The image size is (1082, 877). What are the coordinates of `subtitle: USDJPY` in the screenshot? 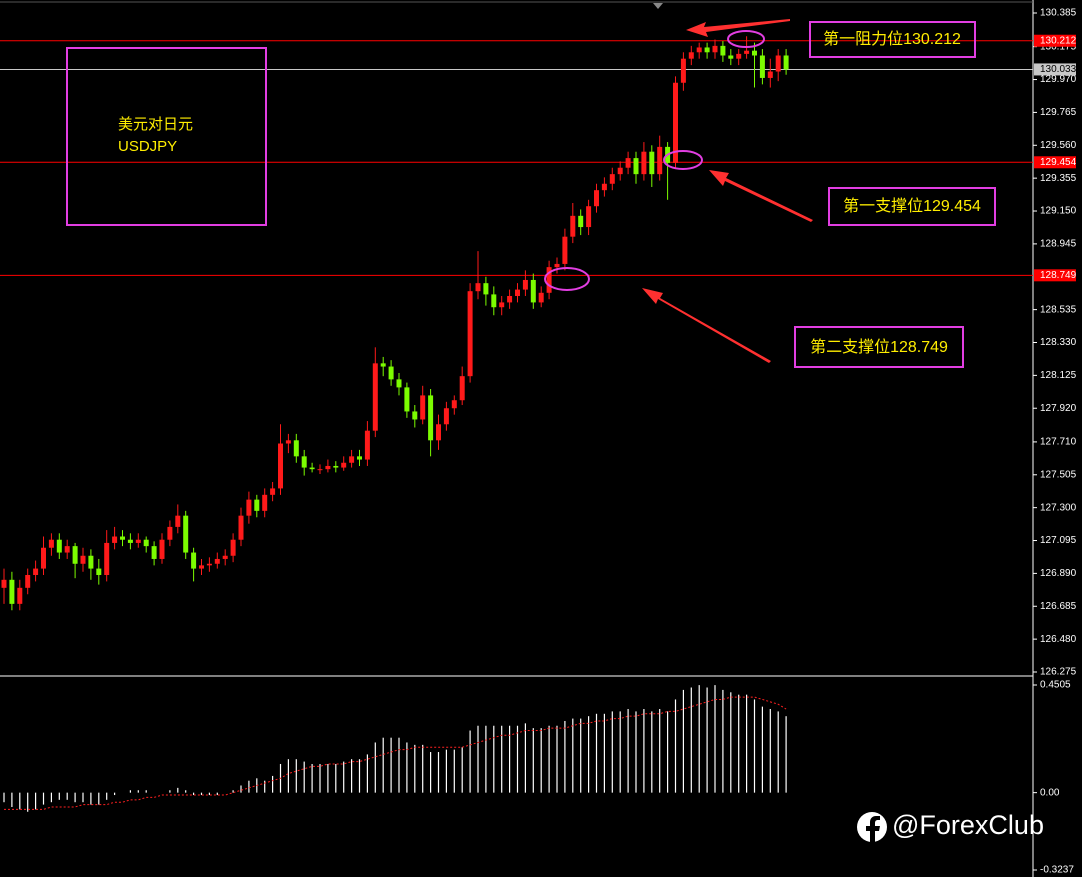 It's located at (147, 146).